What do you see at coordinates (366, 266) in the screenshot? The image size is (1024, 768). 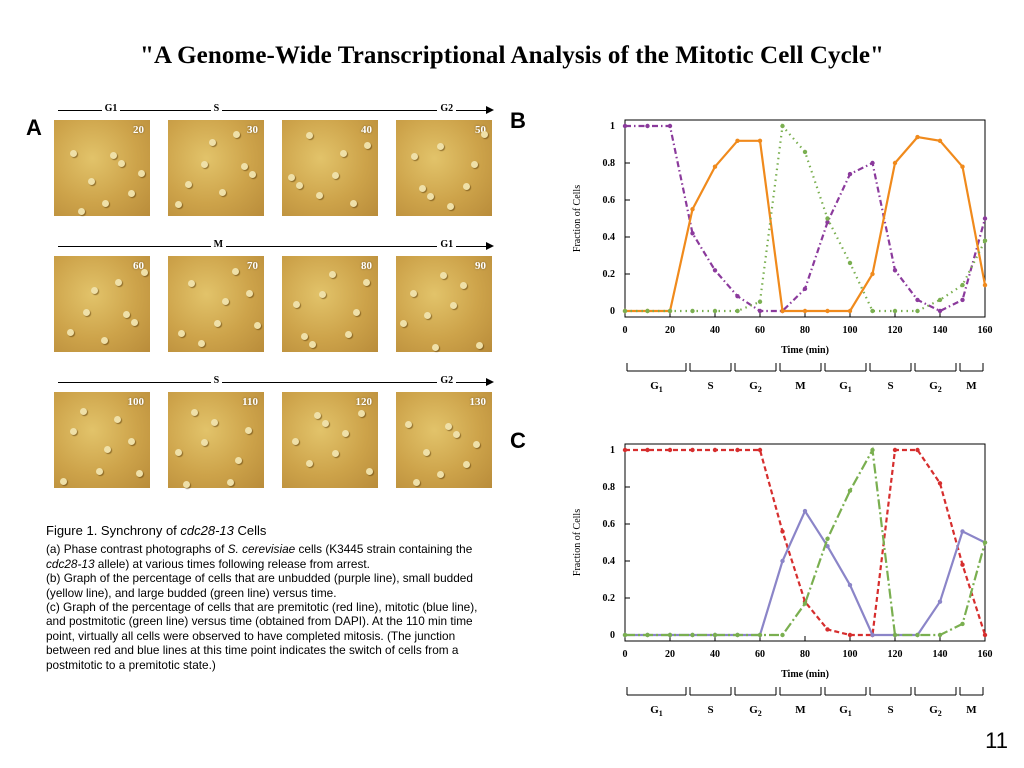 I see `photo-timepoint: 80` at bounding box center [366, 266].